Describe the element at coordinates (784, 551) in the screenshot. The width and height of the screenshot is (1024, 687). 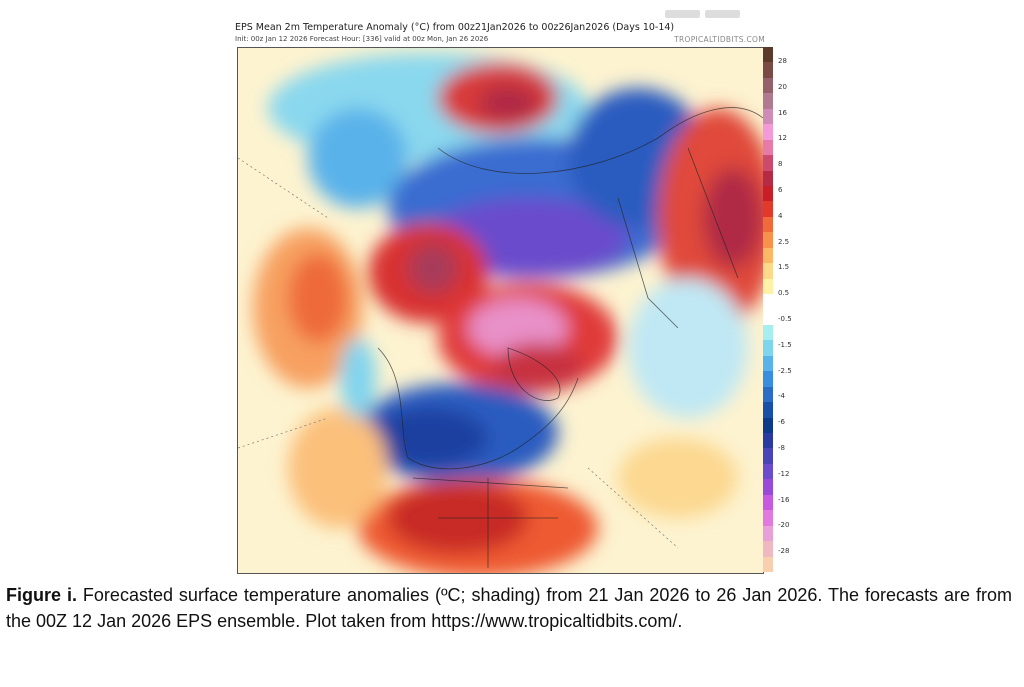
I see `colorbar-label: -28` at that location.